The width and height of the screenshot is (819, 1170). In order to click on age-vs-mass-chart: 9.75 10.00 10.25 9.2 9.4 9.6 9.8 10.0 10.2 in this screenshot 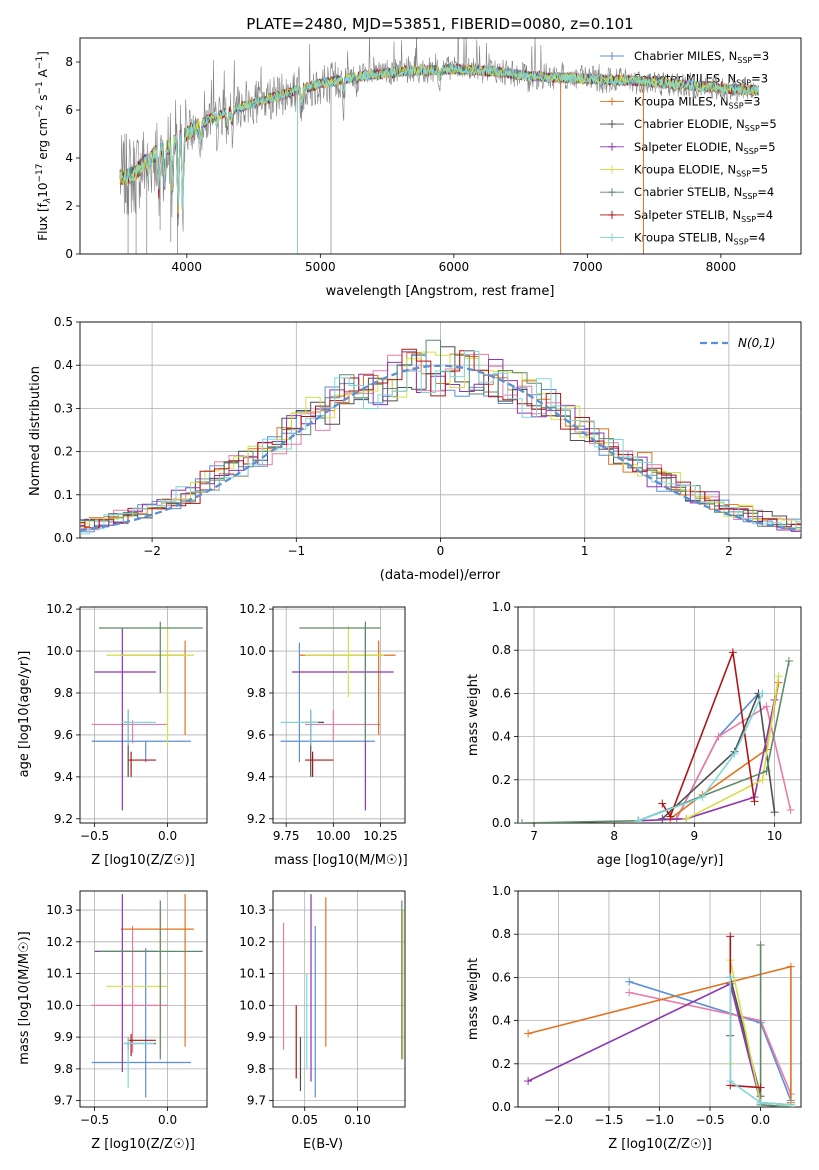, I will do `click(322, 722)`.